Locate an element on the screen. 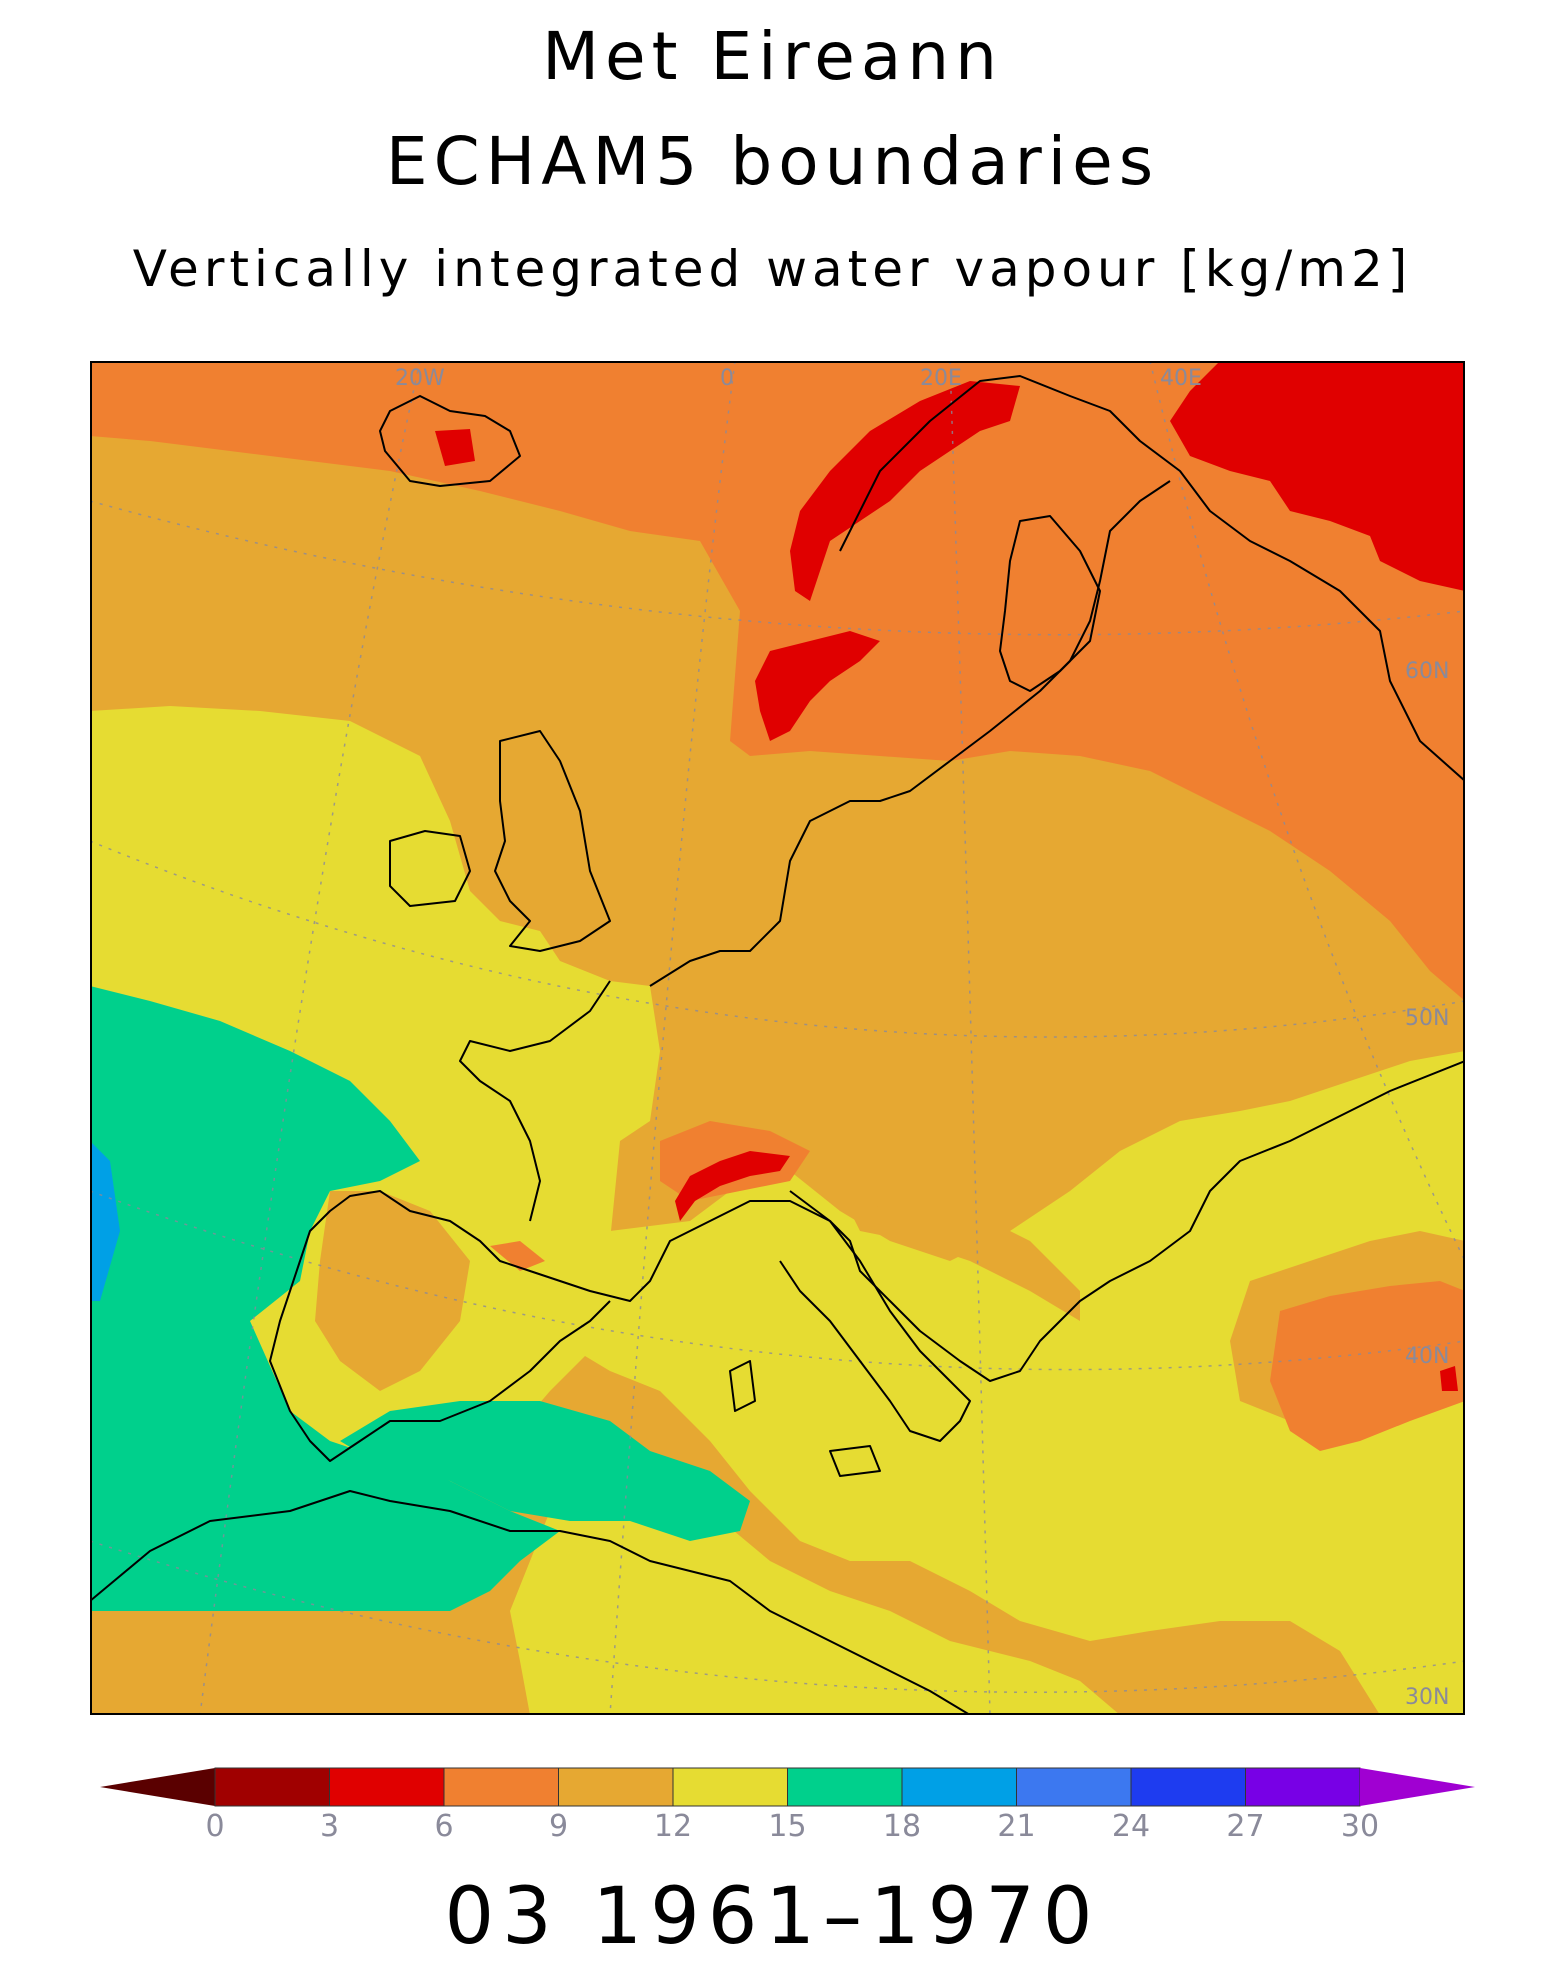 The width and height of the screenshot is (1545, 1970). label-lat-50n: 50N is located at coordinates (1427, 1018).